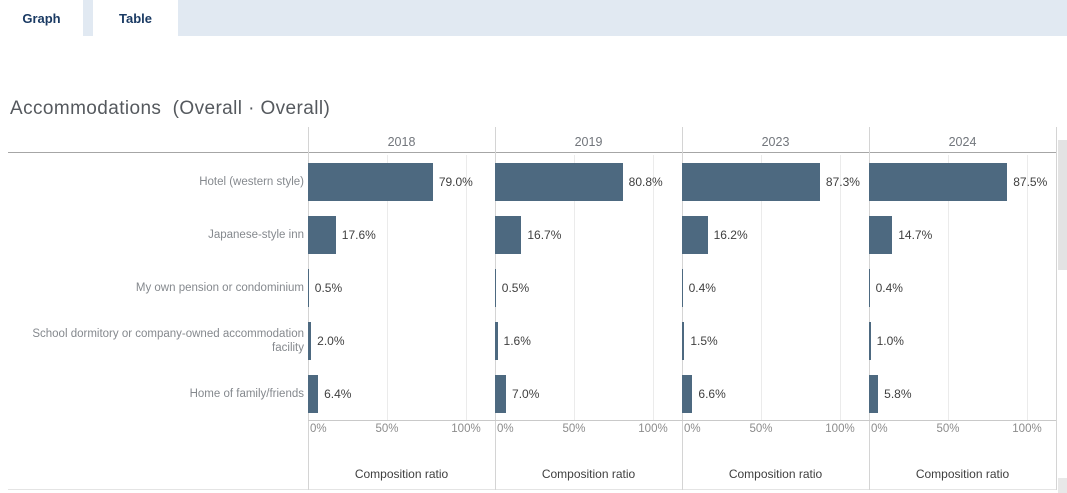 This screenshot has height=493, width=1067. What do you see at coordinates (1030, 181) in the screenshot?
I see `bar-value-label: 87.5%` at bounding box center [1030, 181].